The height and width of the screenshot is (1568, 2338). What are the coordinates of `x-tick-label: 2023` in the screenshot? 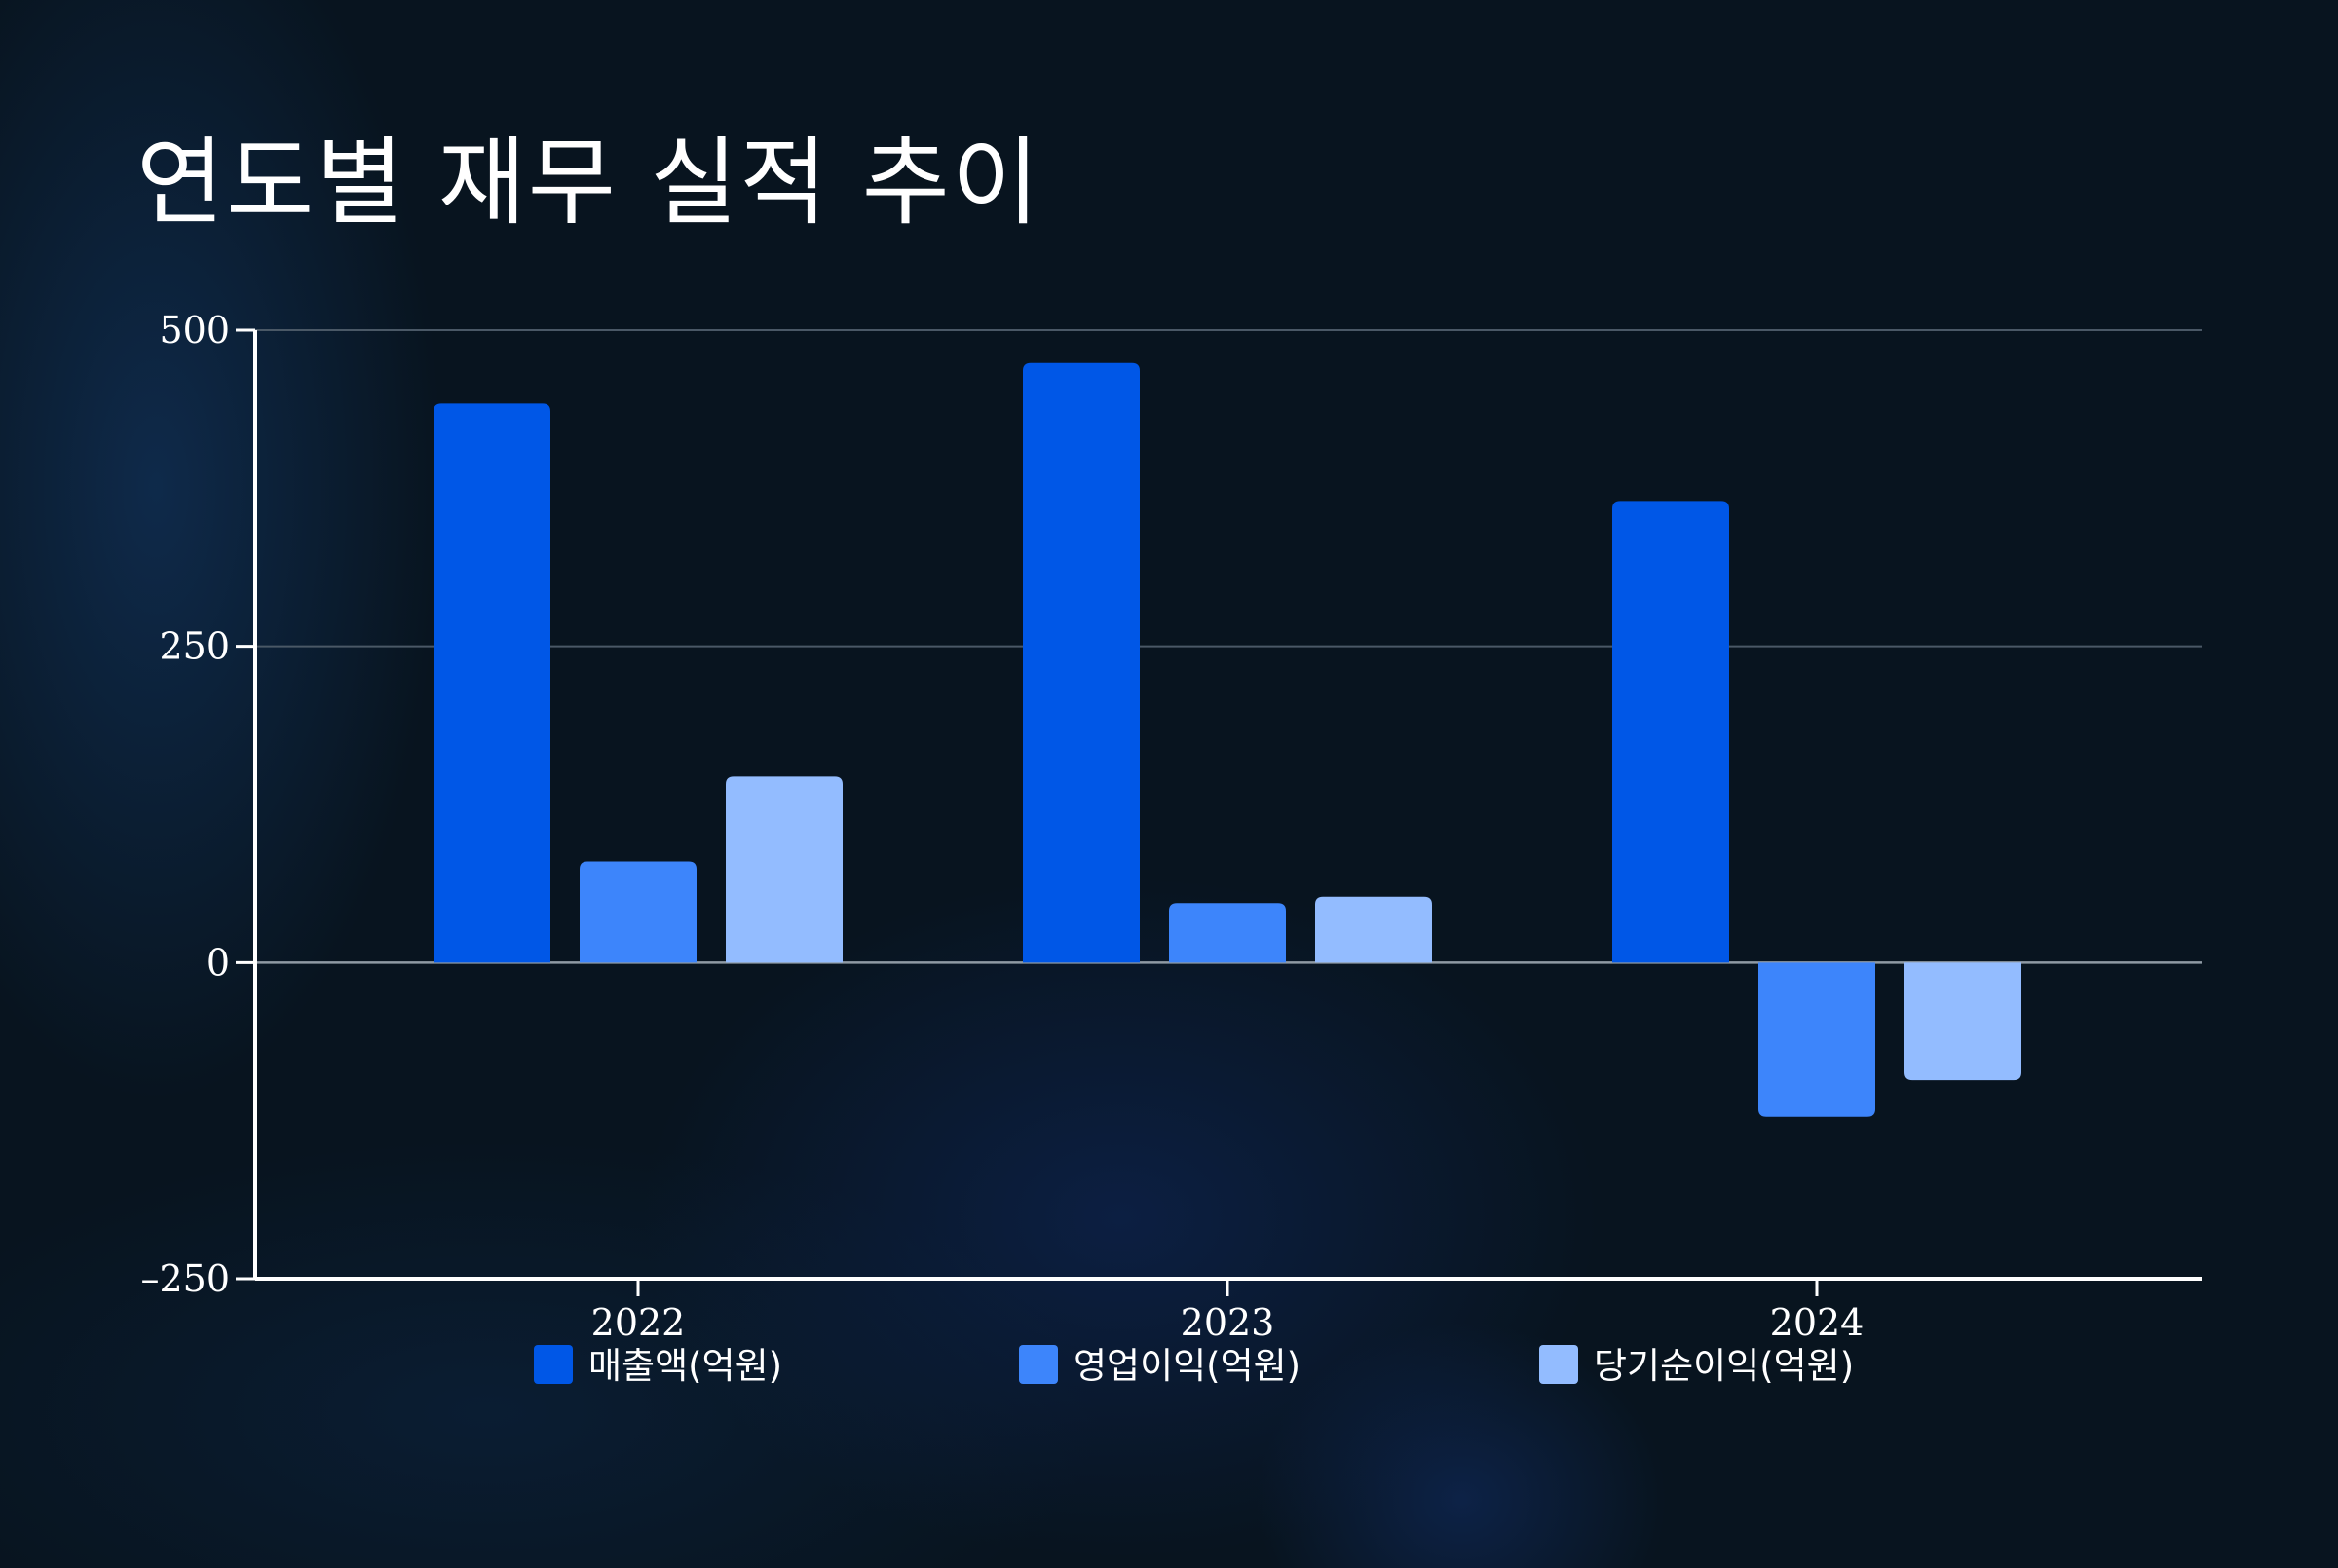 It's located at (1228, 1322).